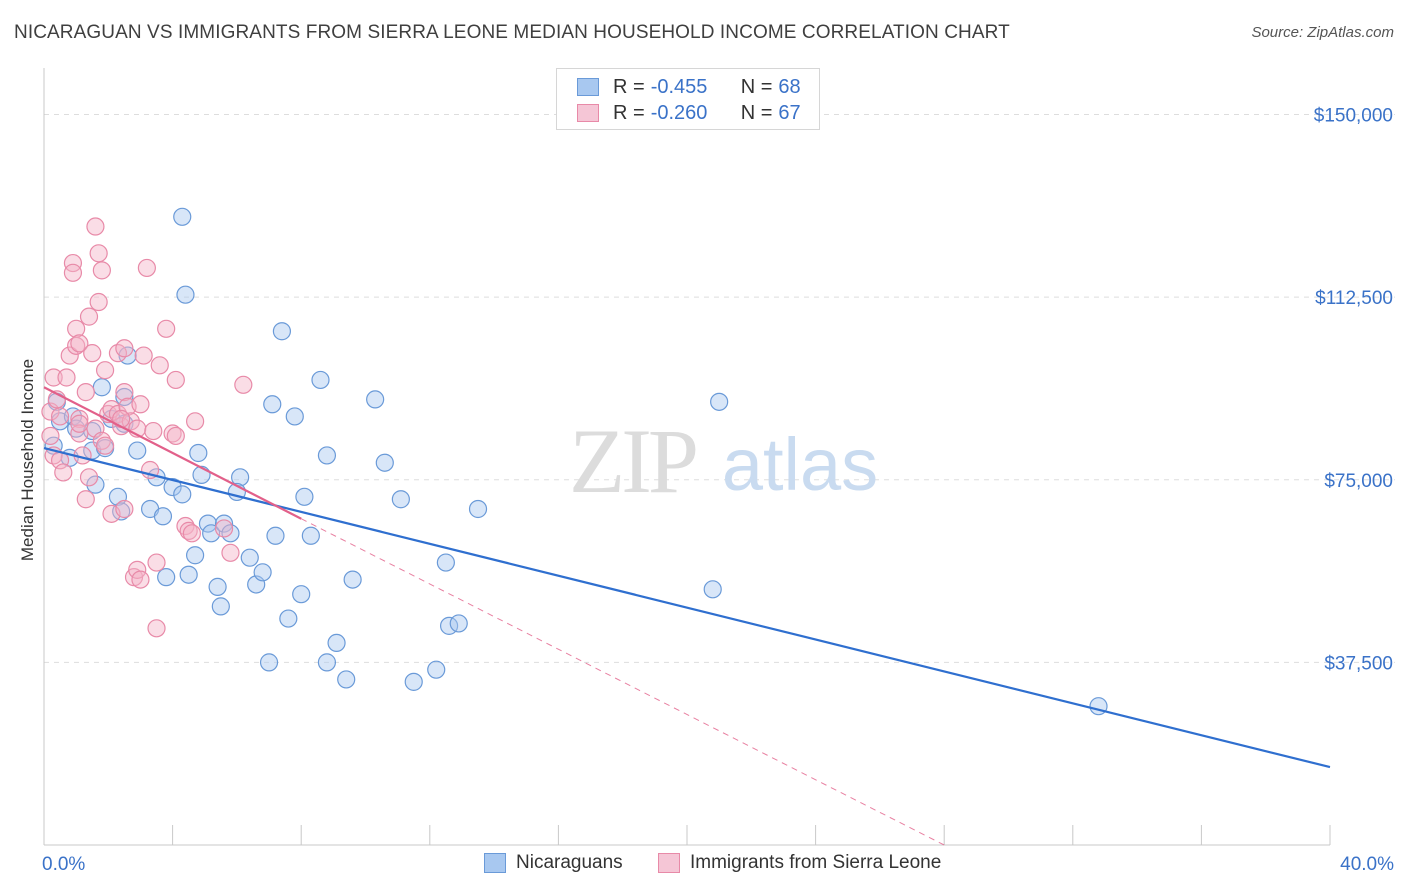 This screenshot has height=892, width=1406. What do you see at coordinates (789, 112) in the screenshot?
I see `legend-n-value: 67` at bounding box center [789, 112].